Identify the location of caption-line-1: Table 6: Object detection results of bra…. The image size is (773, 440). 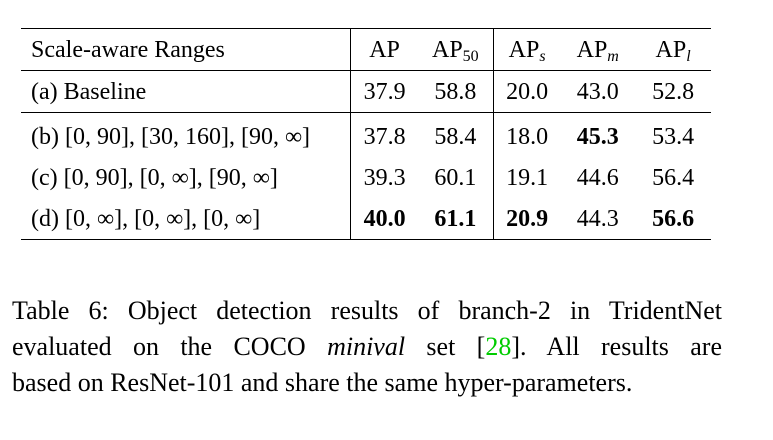
(367, 310).